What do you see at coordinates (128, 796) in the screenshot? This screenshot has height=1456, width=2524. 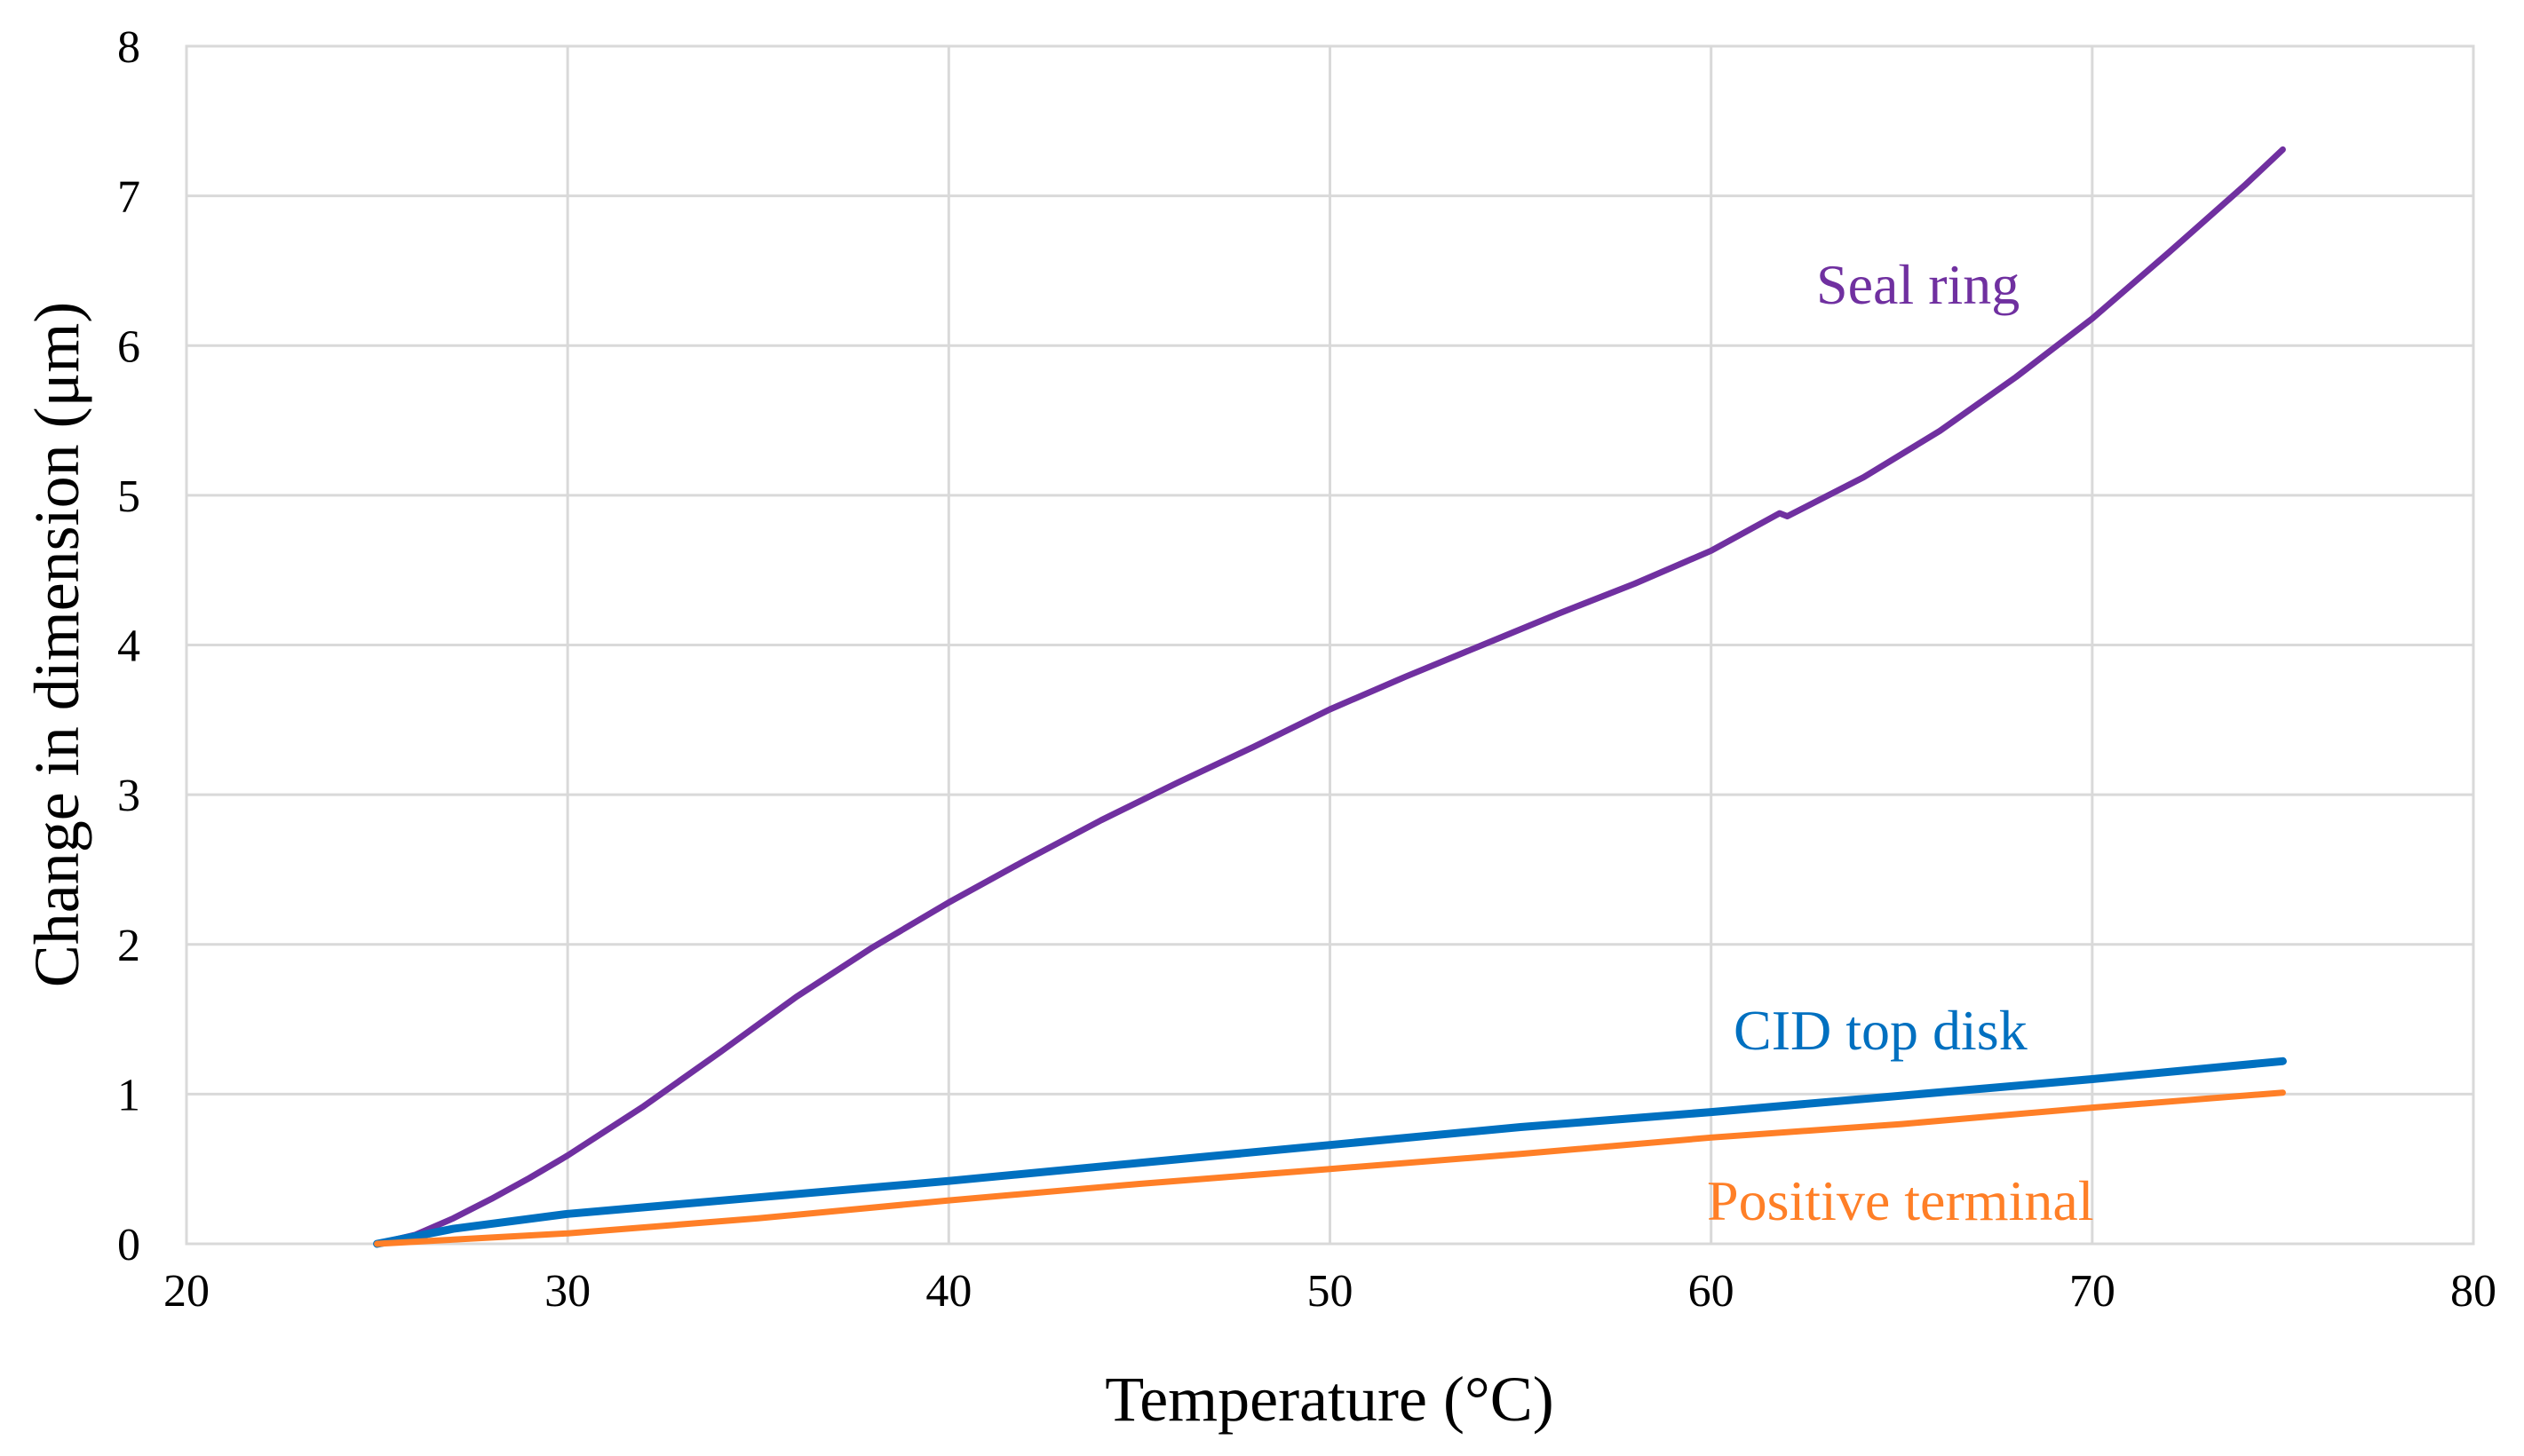 I see `y-tick-label: 3` at bounding box center [128, 796].